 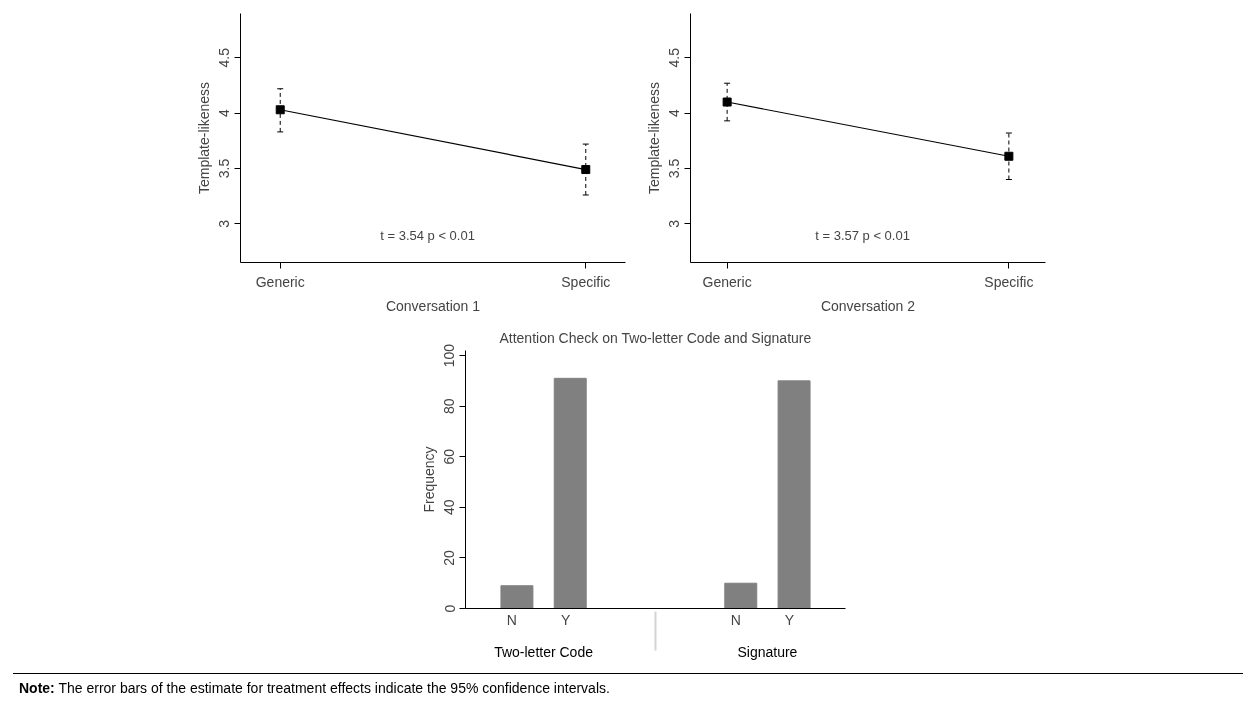 What do you see at coordinates (449, 456) in the screenshot?
I see `y-tick-label: 60` at bounding box center [449, 456].